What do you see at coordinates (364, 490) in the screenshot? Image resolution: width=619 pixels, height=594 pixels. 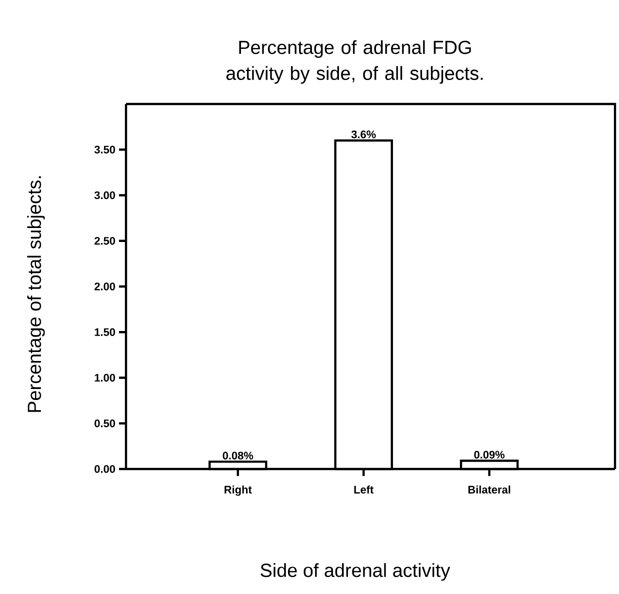 I see `x-tick-label: Left` at bounding box center [364, 490].